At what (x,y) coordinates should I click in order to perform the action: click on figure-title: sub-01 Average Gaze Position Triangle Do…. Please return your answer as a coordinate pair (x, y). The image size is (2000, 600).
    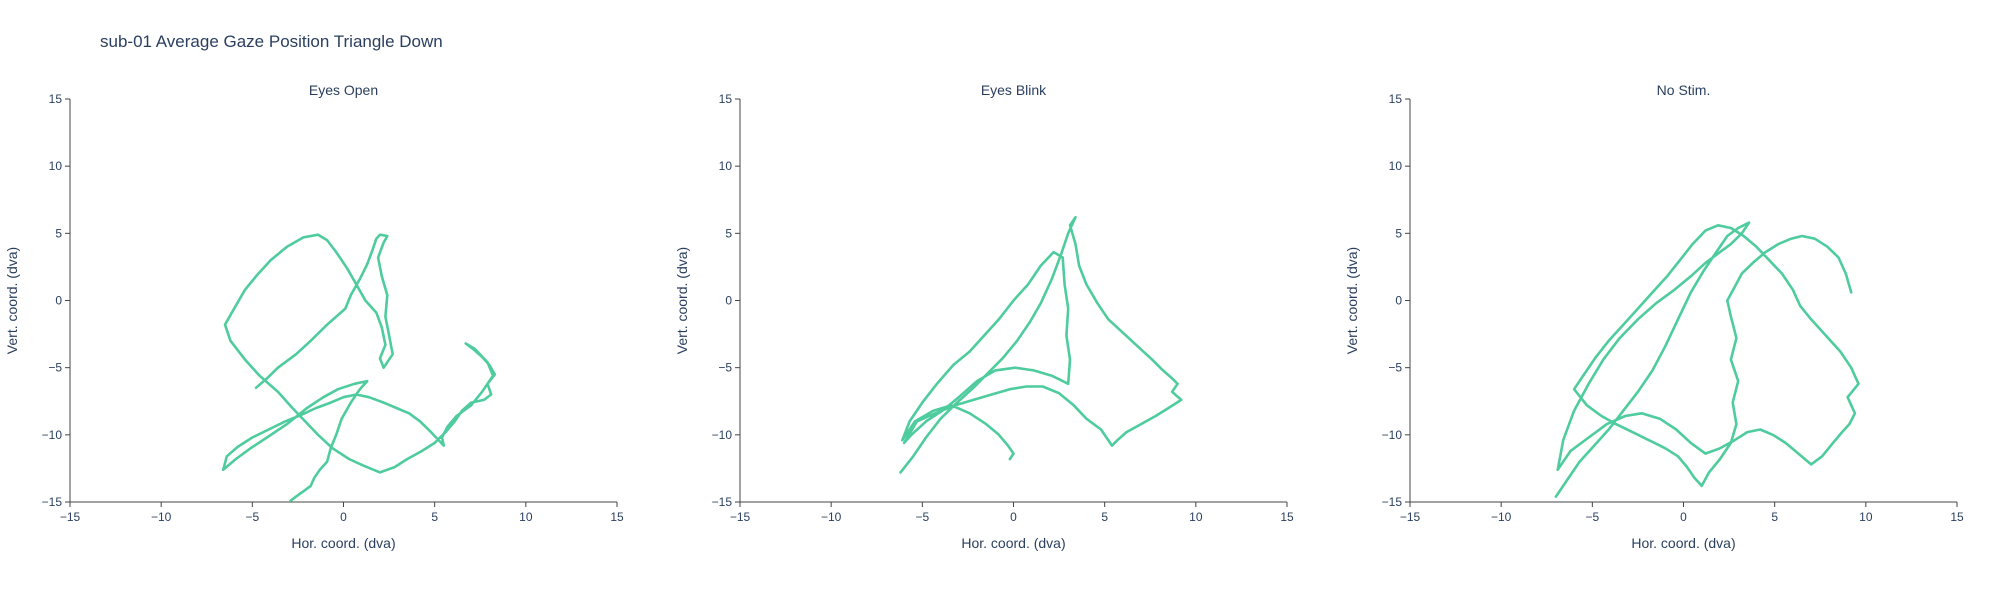
    Looking at the image, I should click on (271, 41).